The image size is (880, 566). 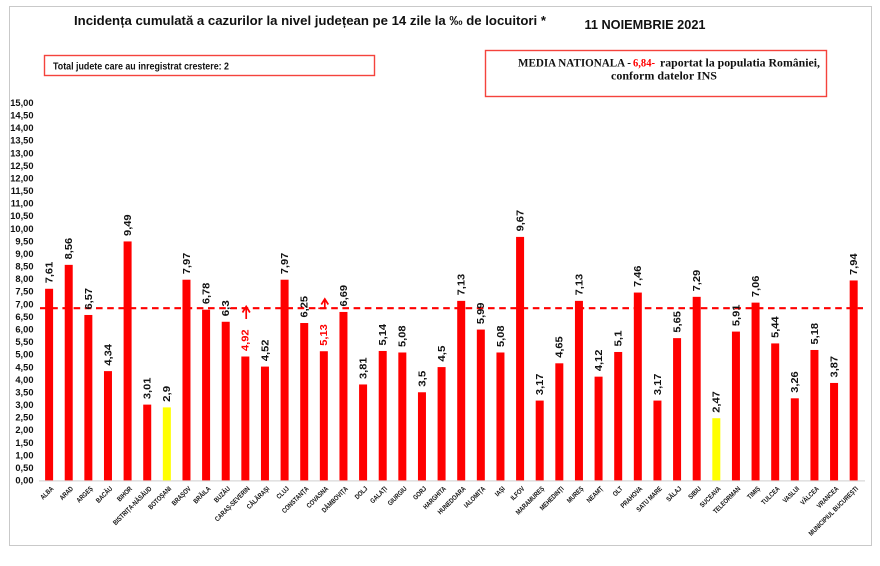 I want to click on svg-text: 9,00, so click(x=24, y=254).